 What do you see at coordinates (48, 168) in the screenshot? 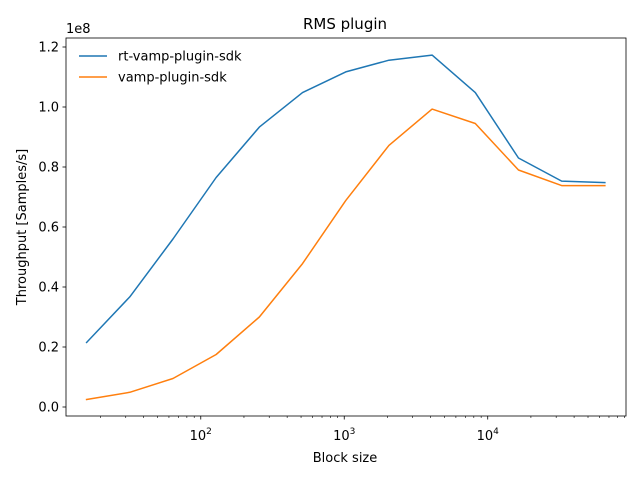
I see `y-tick-label: 0.8` at bounding box center [48, 168].